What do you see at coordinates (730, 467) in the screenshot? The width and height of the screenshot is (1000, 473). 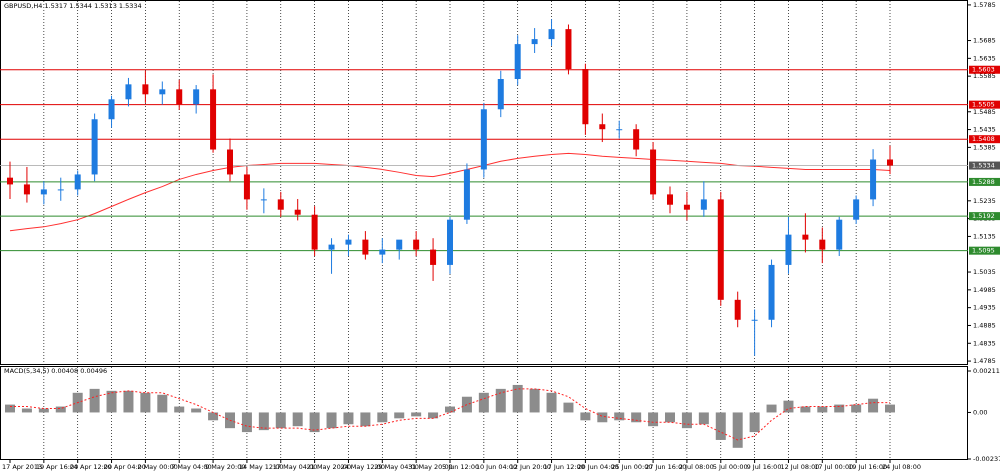 I see `x-tick-label: 5 Jul 00:00` at bounding box center [730, 467].